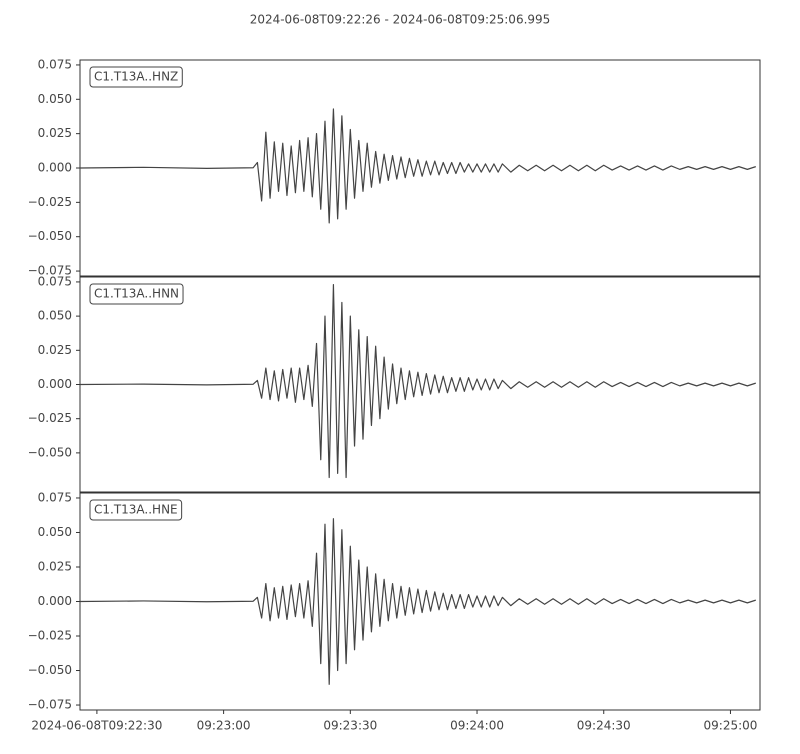  I want to click on x-tick-label: 09:23:30, so click(350, 726).